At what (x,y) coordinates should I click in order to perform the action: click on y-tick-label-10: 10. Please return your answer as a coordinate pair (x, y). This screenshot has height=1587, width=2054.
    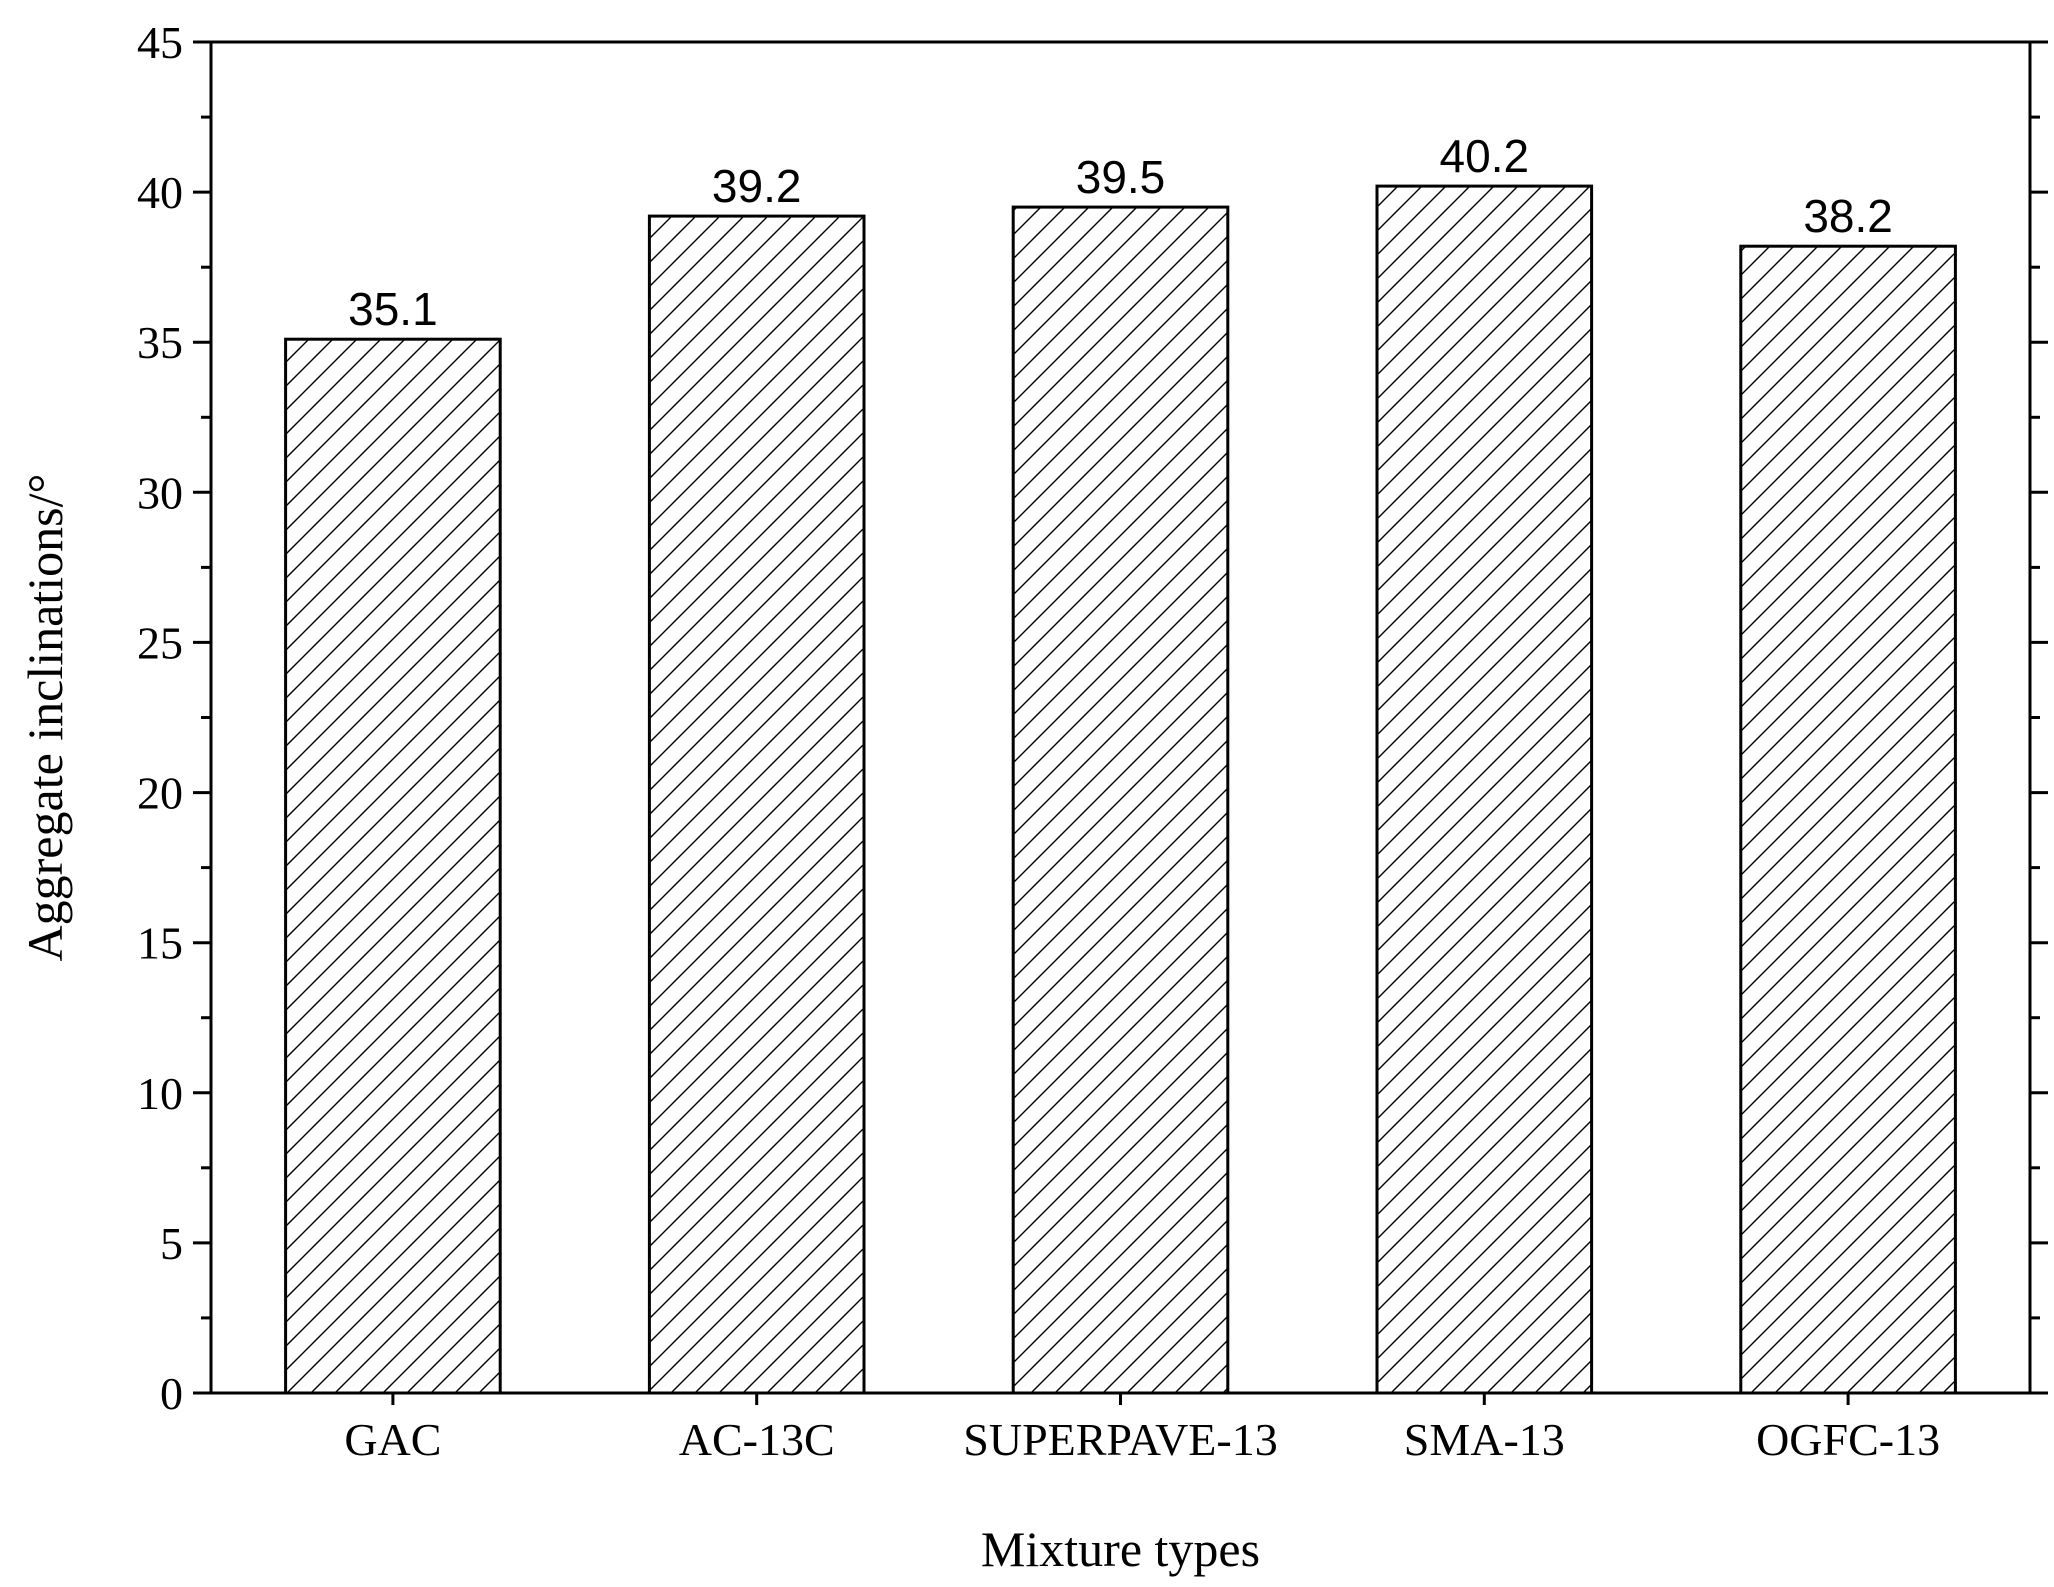
    Looking at the image, I should click on (160, 1093).